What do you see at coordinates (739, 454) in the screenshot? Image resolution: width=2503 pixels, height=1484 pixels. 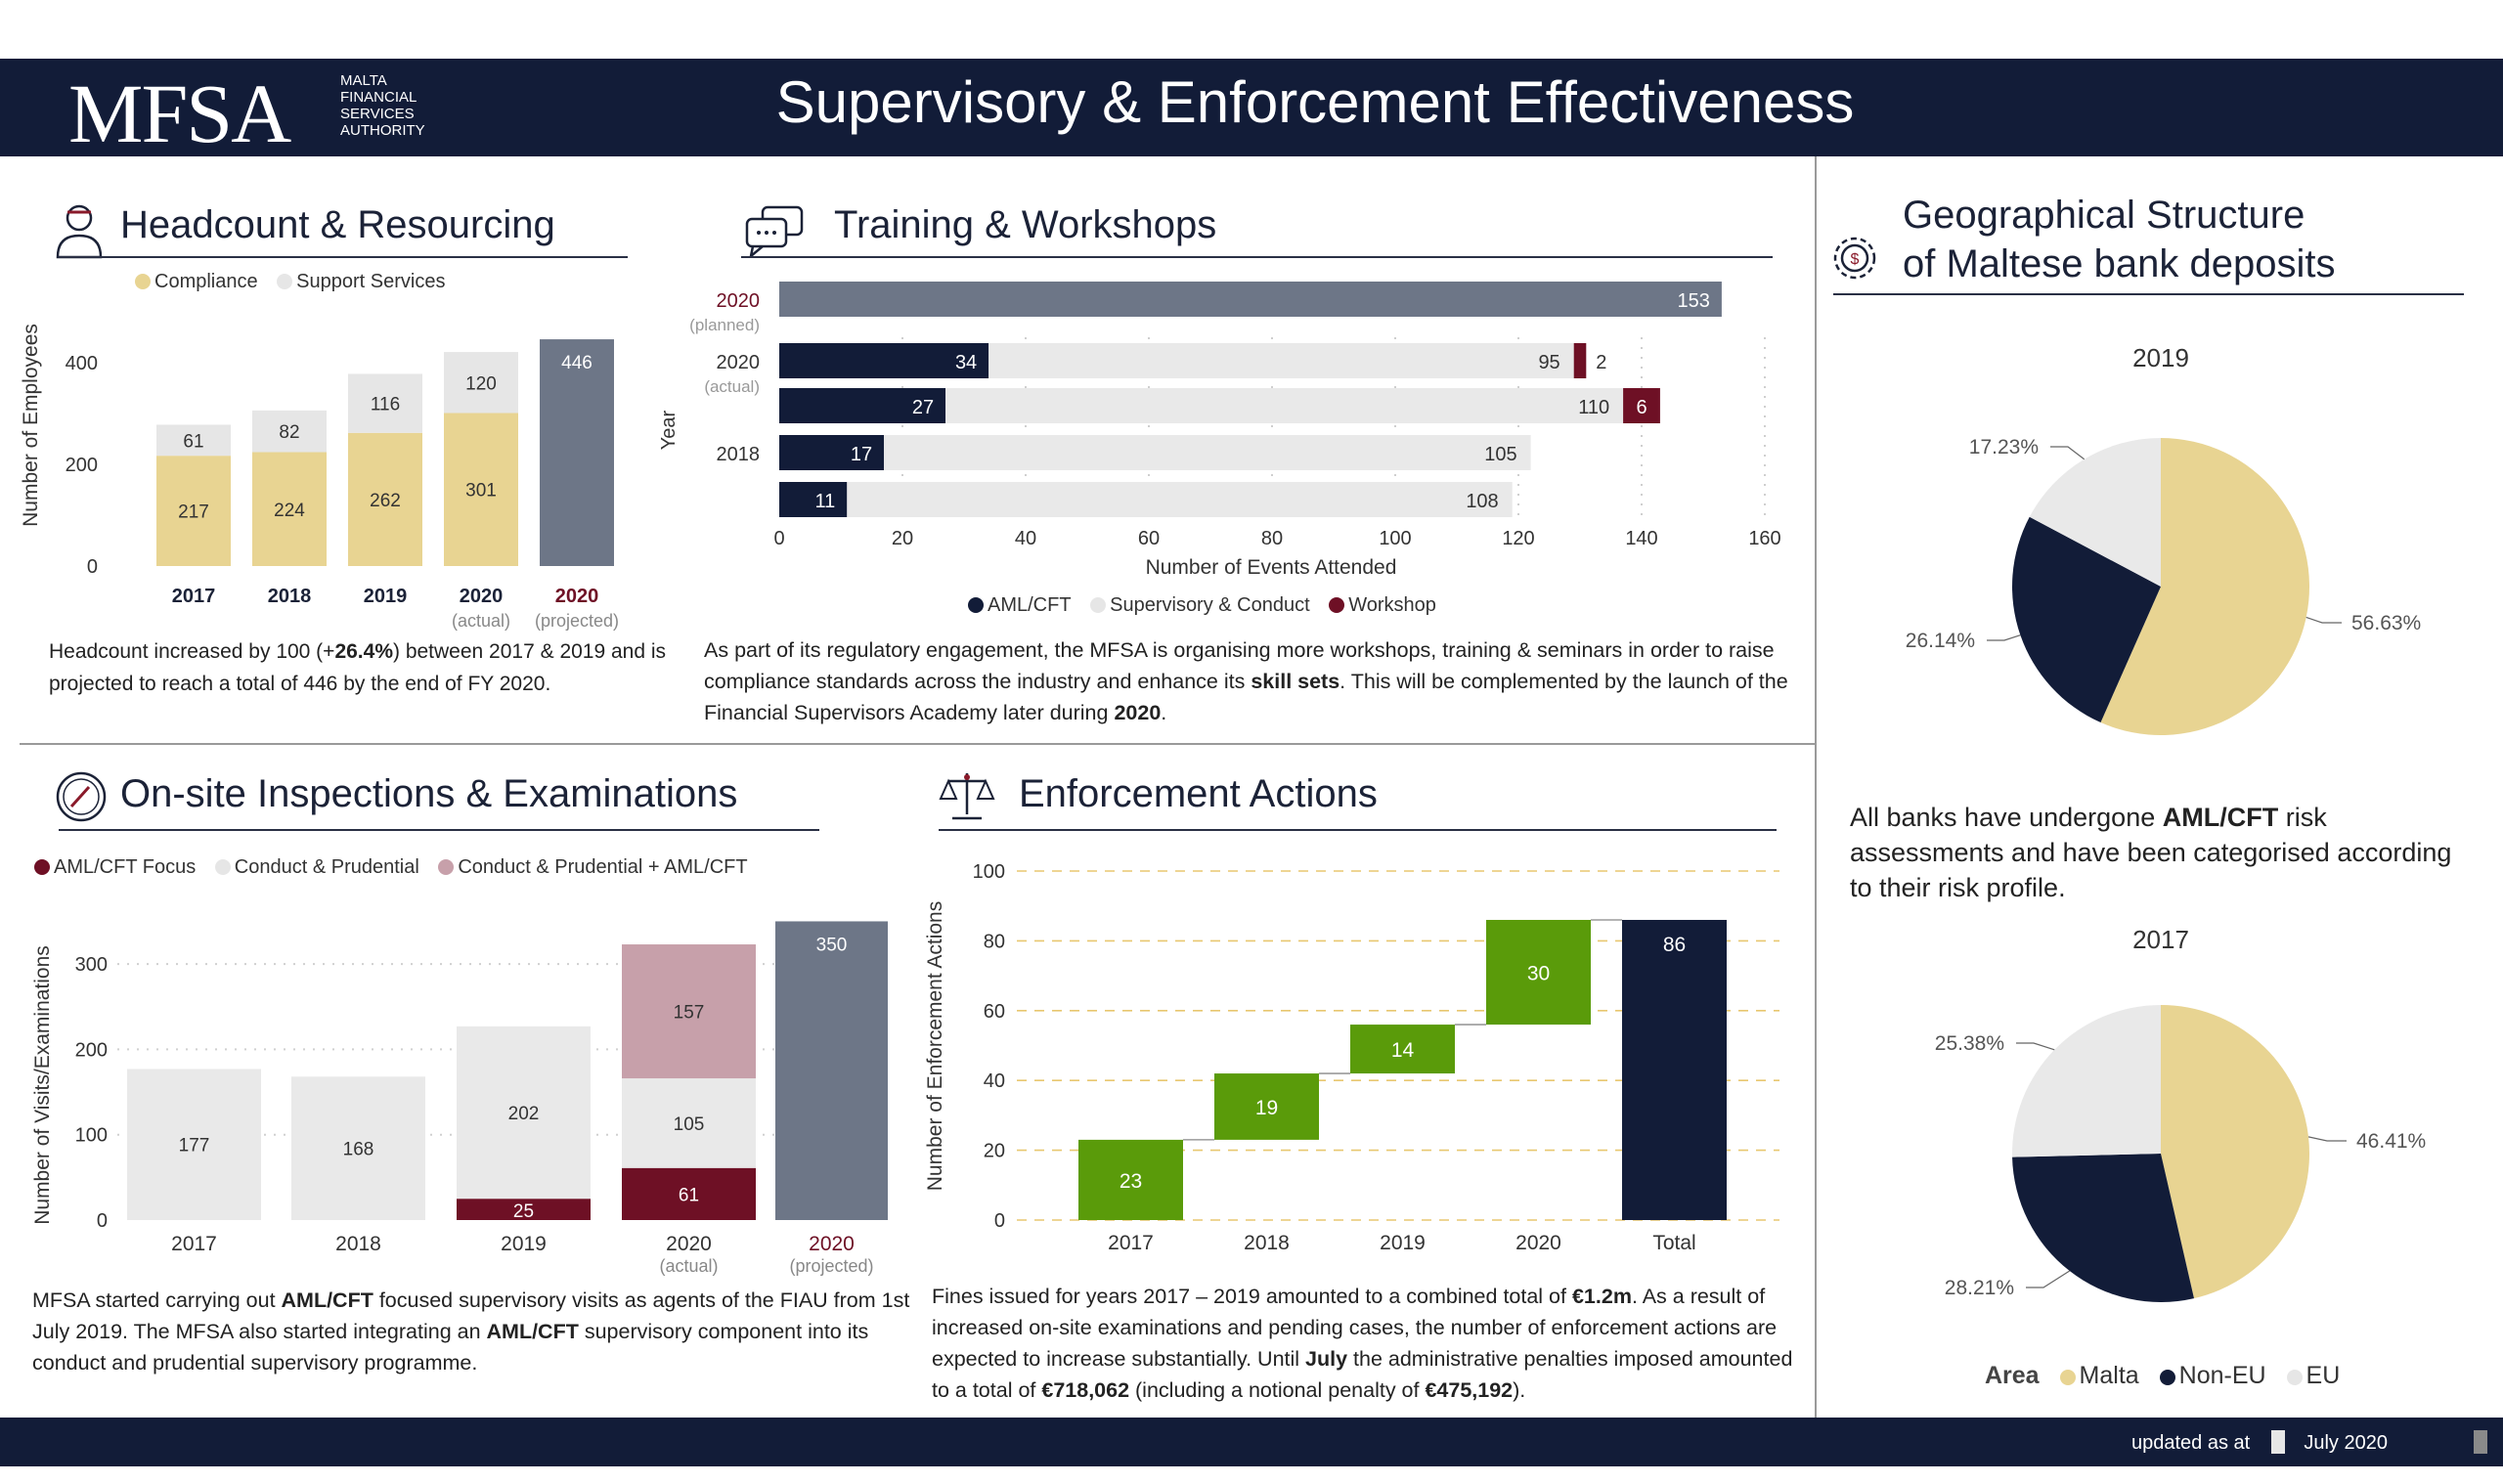 I see `y-tick-label: 2018` at bounding box center [739, 454].